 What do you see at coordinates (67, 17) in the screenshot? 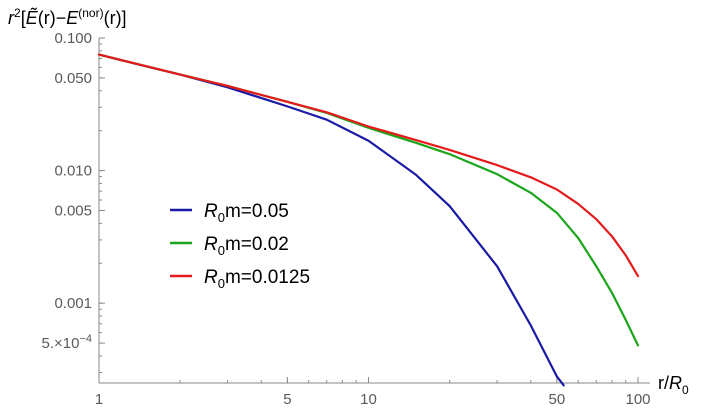
I see `y-axis-title: r2[Ẽ(r)−E(nor)(r)]` at bounding box center [67, 17].